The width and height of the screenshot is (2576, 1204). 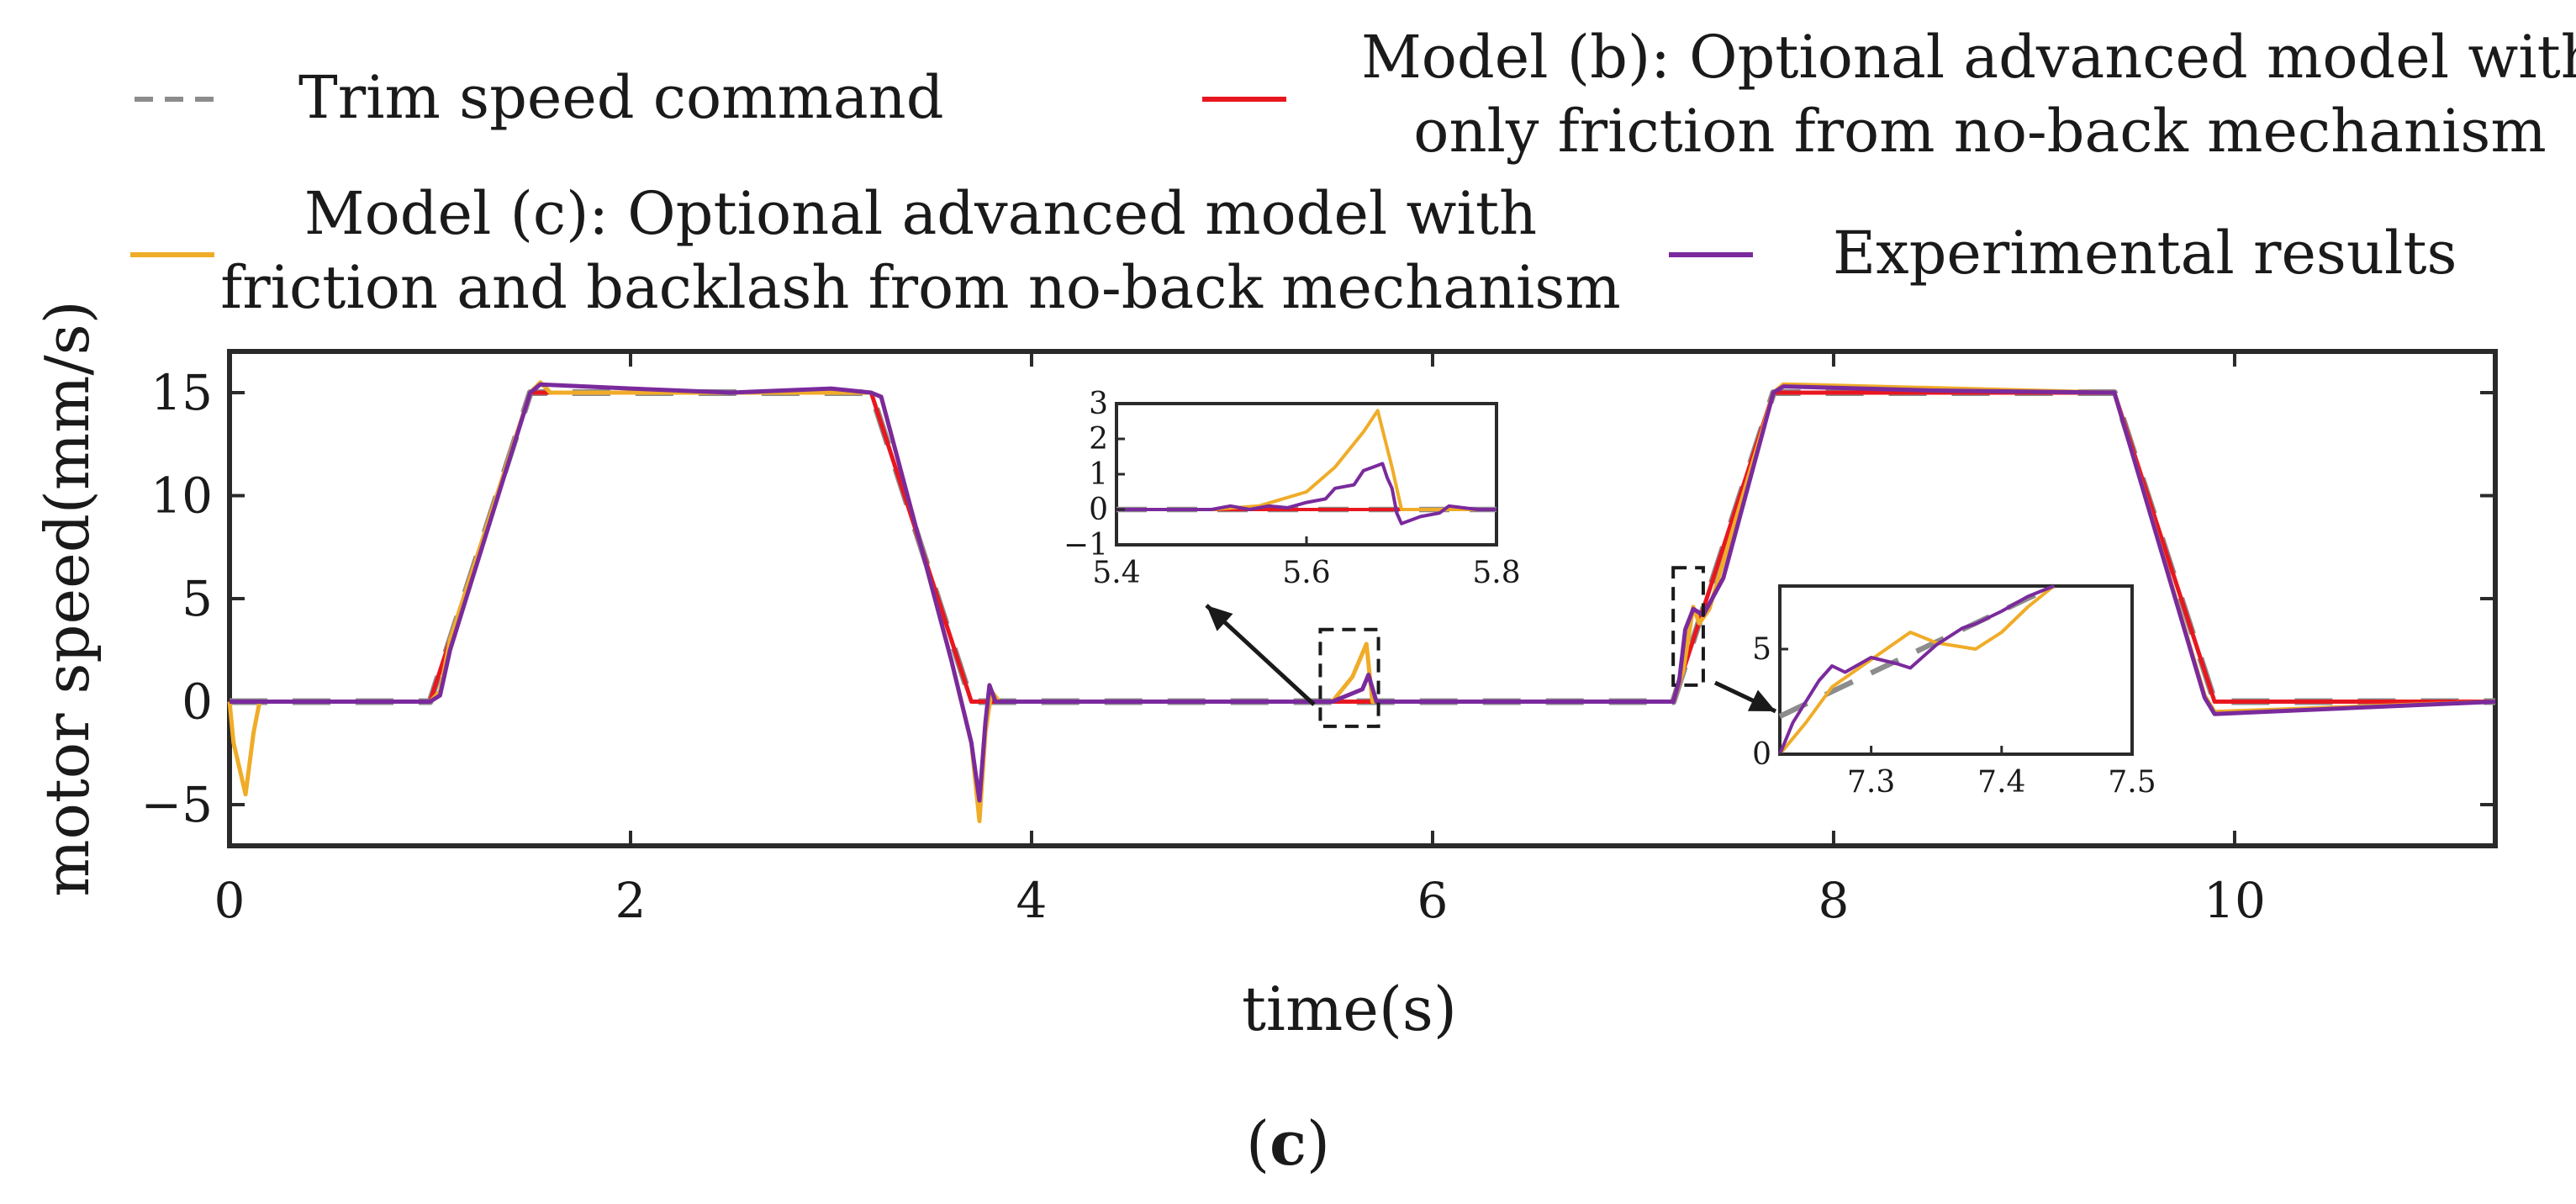 I want to click on inset-x-tick-label: 5.6, so click(x=1306, y=573).